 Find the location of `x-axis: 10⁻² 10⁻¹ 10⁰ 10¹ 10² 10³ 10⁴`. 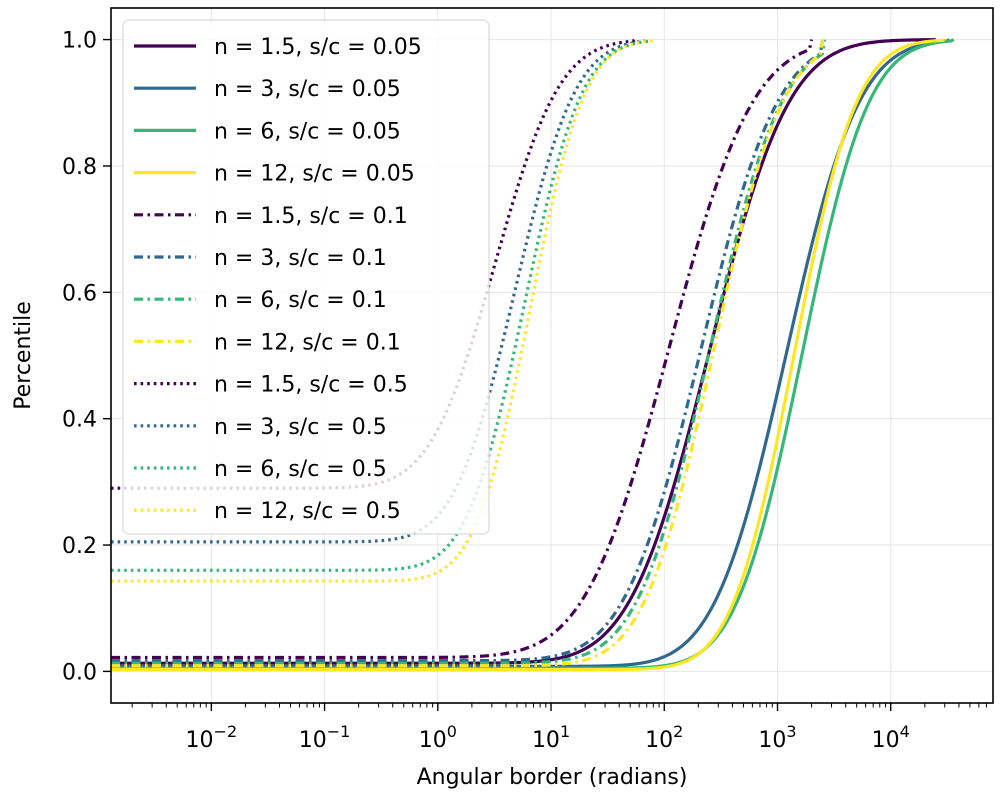

x-axis: 10⁻² 10⁻¹ 10⁰ 10¹ 10² 10³ 10⁴ is located at coordinates (559, 728).